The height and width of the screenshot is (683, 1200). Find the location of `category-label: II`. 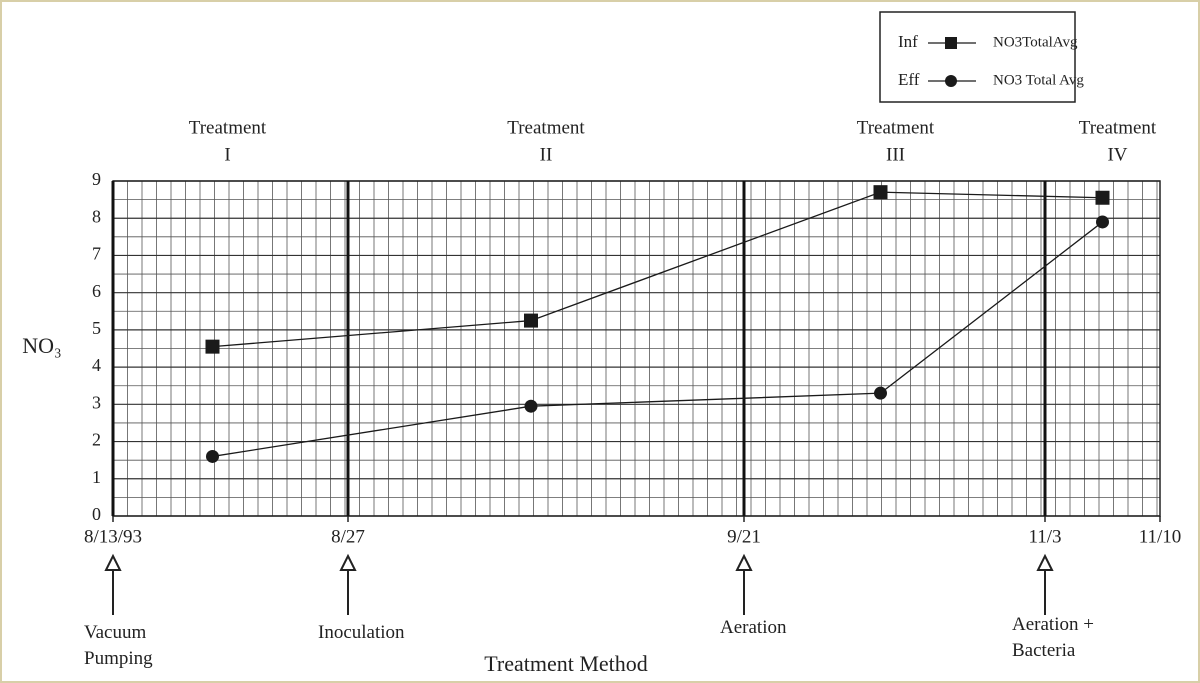

category-label: II is located at coordinates (546, 154).